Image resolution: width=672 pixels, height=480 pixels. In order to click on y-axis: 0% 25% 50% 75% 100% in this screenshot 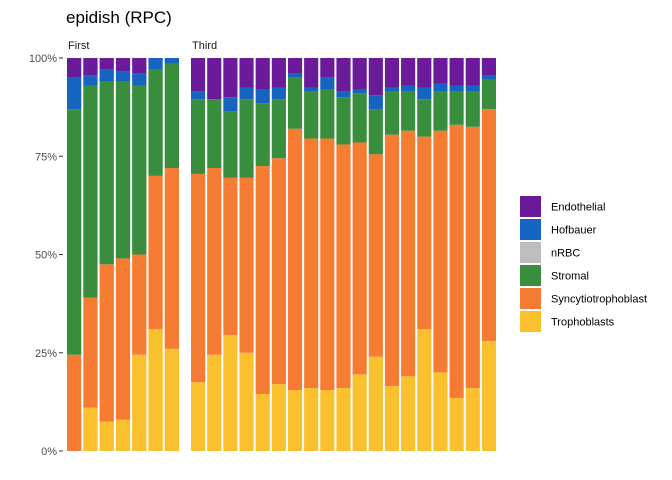, I will do `click(46, 255)`.